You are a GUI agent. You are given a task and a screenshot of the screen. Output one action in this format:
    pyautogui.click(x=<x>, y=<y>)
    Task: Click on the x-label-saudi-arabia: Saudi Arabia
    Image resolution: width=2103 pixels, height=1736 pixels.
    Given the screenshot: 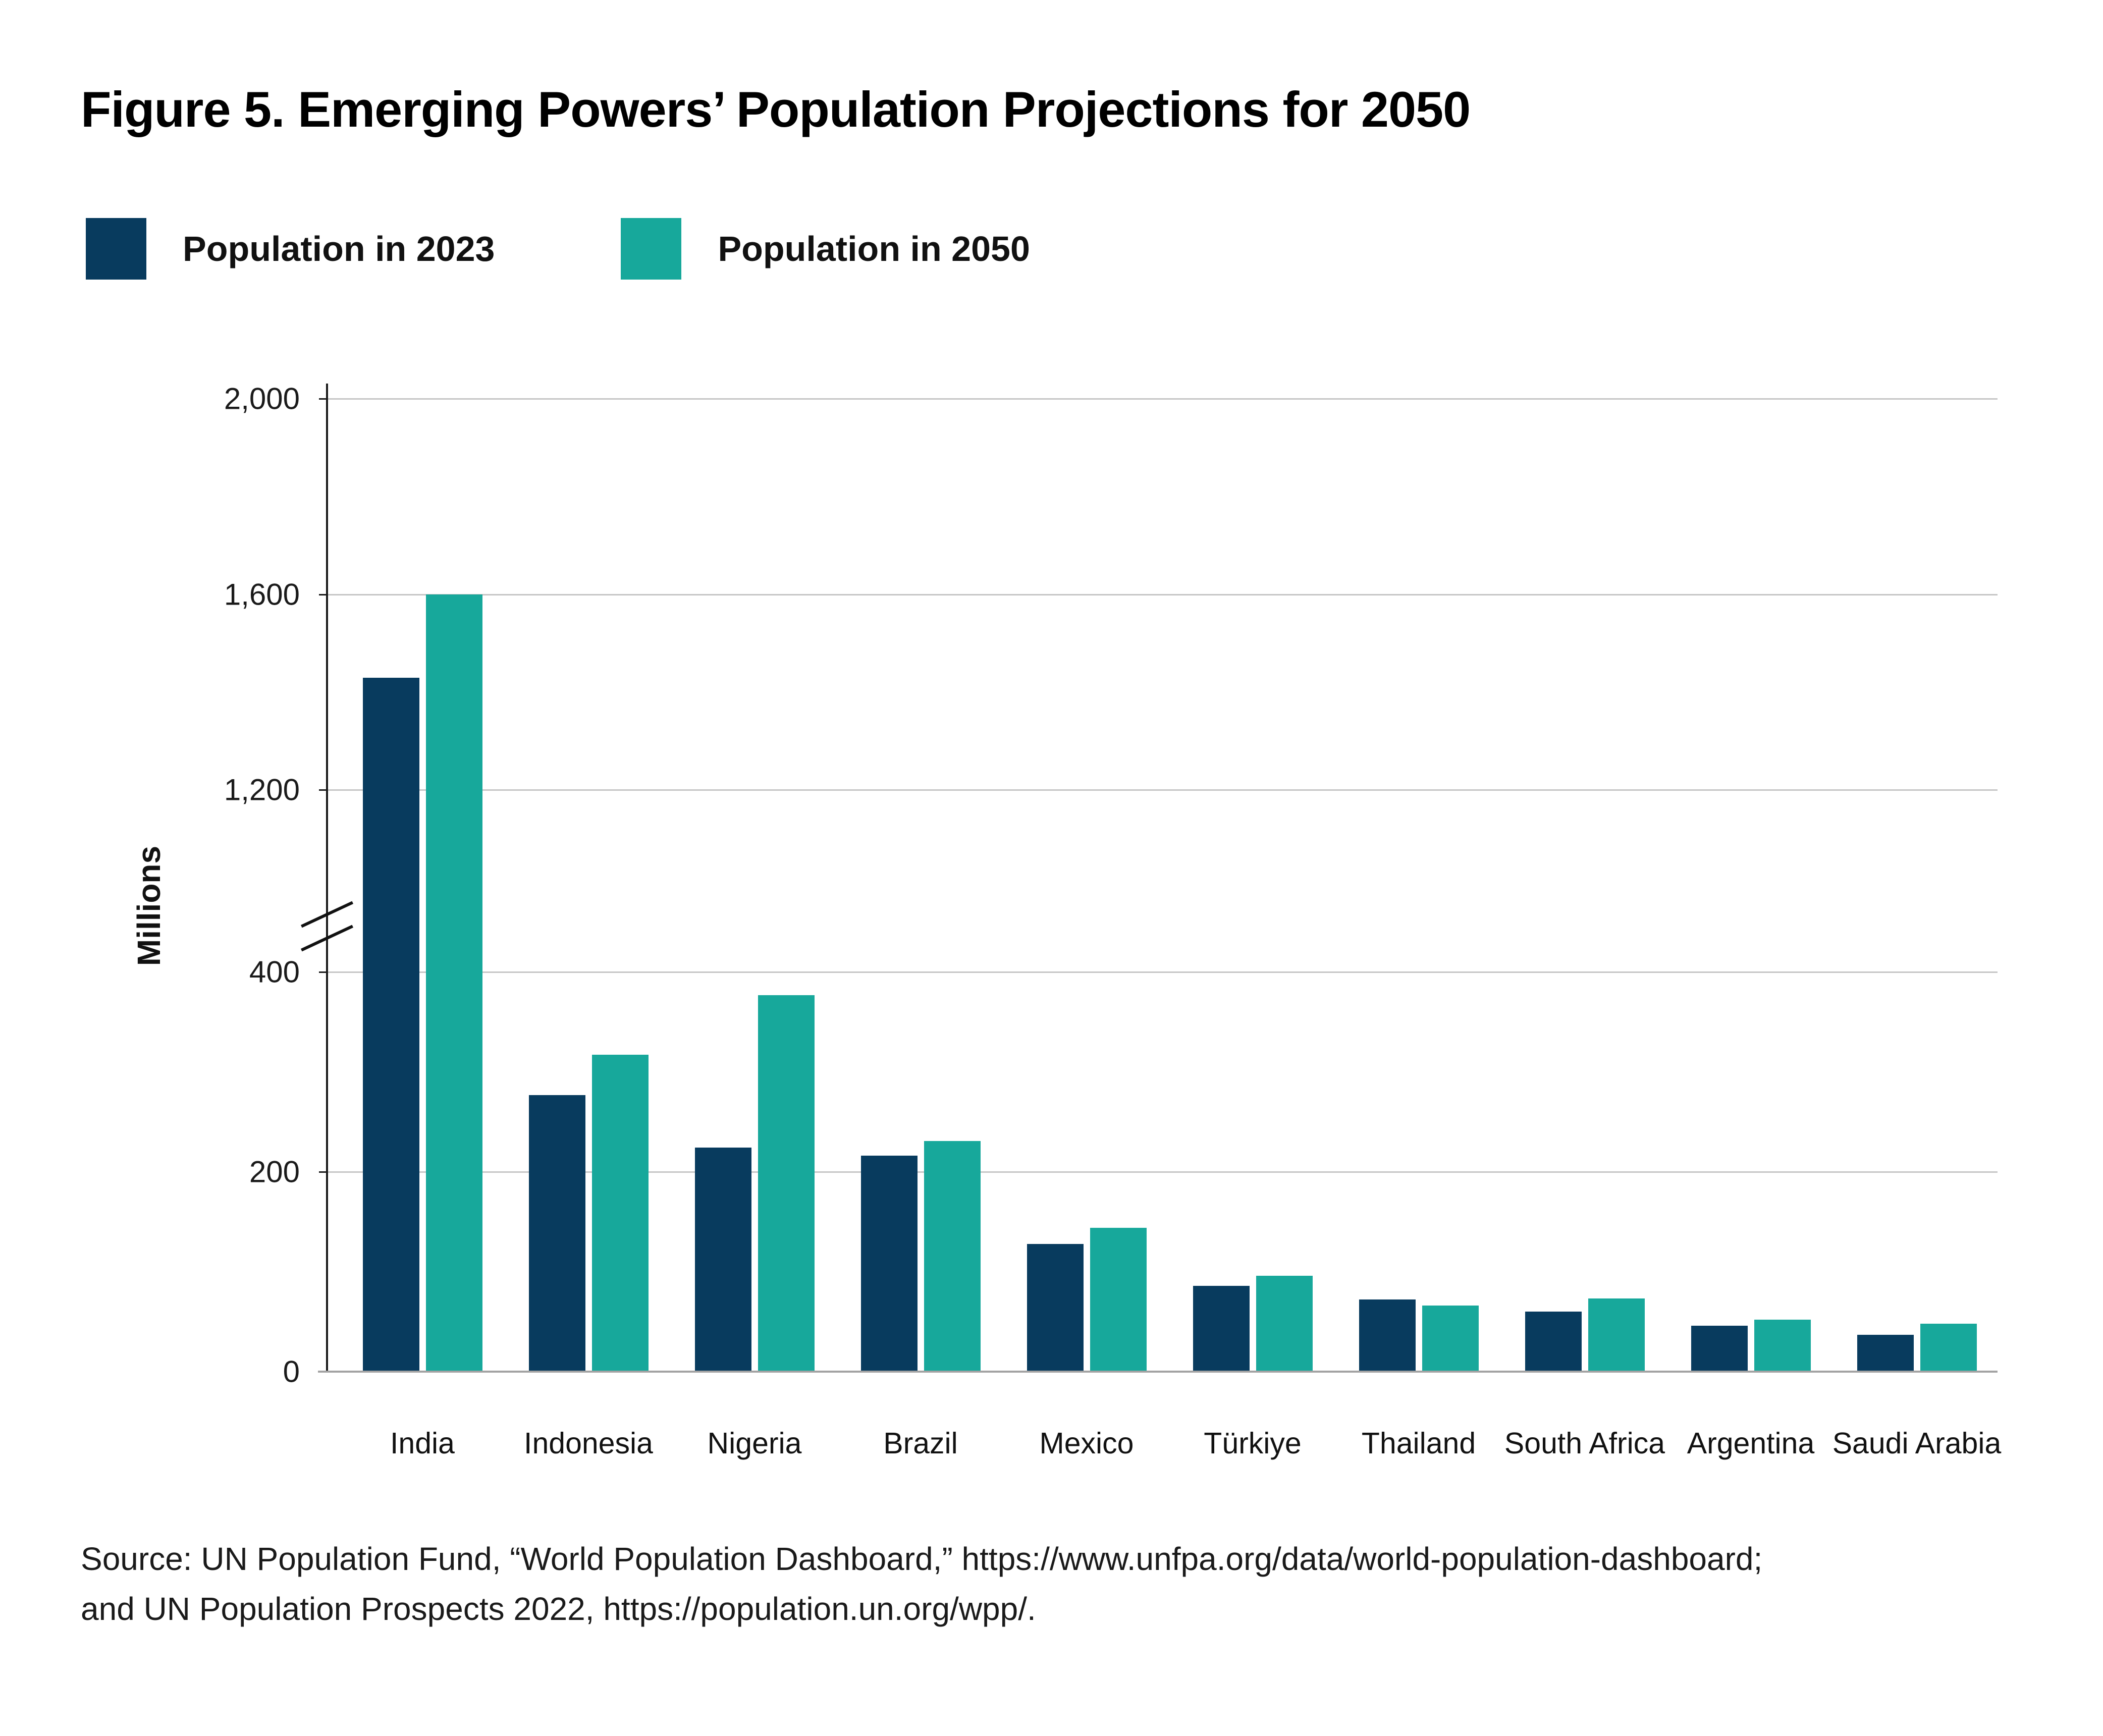 What is the action you would take?
    pyautogui.click(x=1917, y=1443)
    